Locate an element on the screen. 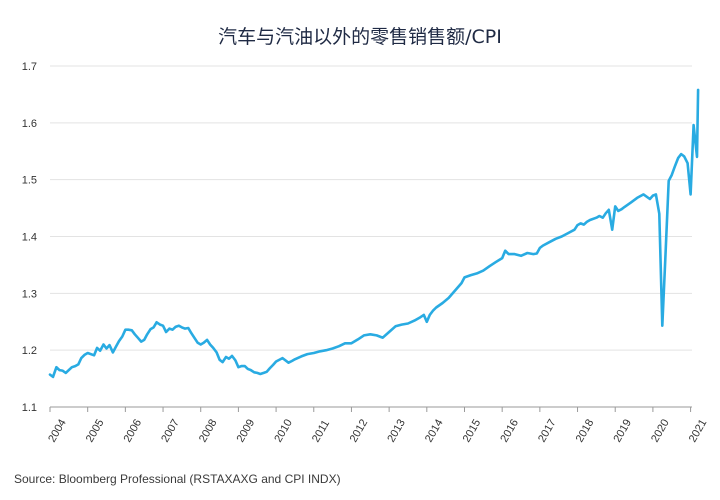 The image size is (720, 500). x-tick-label: 2018 is located at coordinates (585, 430).